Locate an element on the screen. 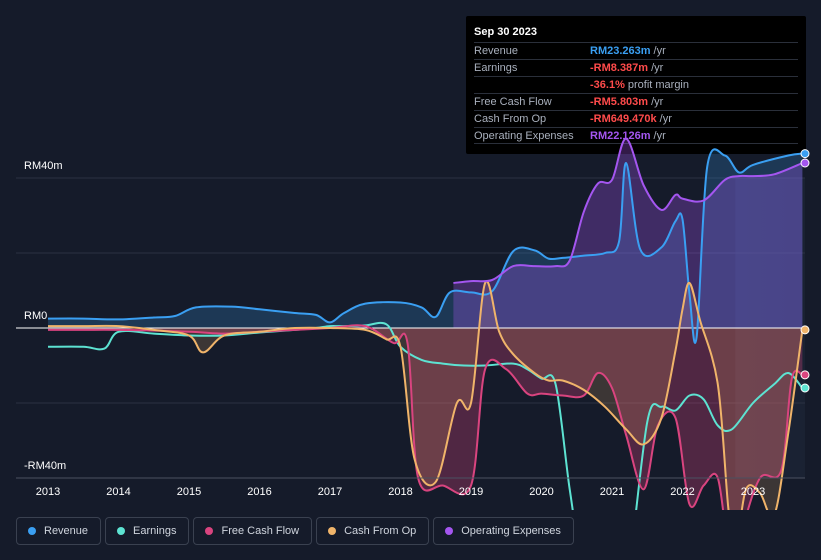  legend-dot-free-cash-flow is located at coordinates (209, 531).